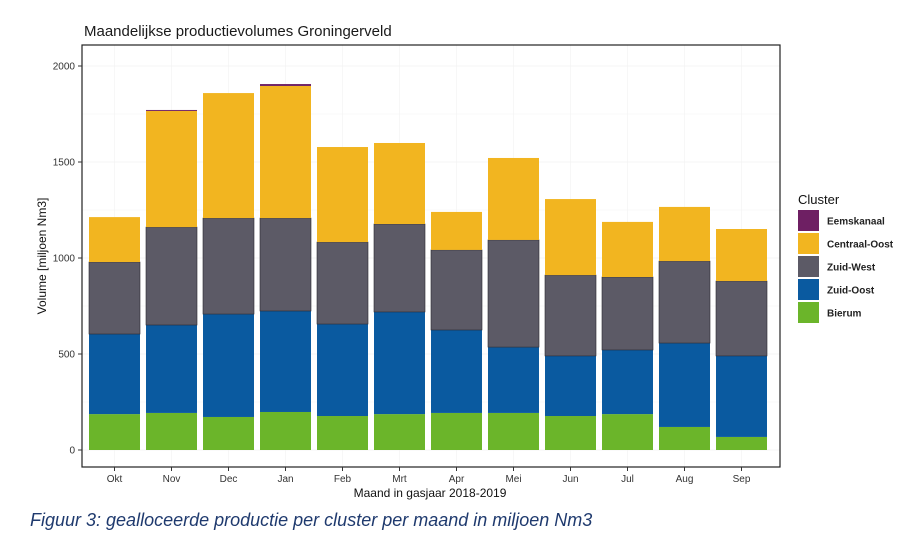  What do you see at coordinates (741, 443) in the screenshot?
I see `bar-segment-bierum-sep` at bounding box center [741, 443].